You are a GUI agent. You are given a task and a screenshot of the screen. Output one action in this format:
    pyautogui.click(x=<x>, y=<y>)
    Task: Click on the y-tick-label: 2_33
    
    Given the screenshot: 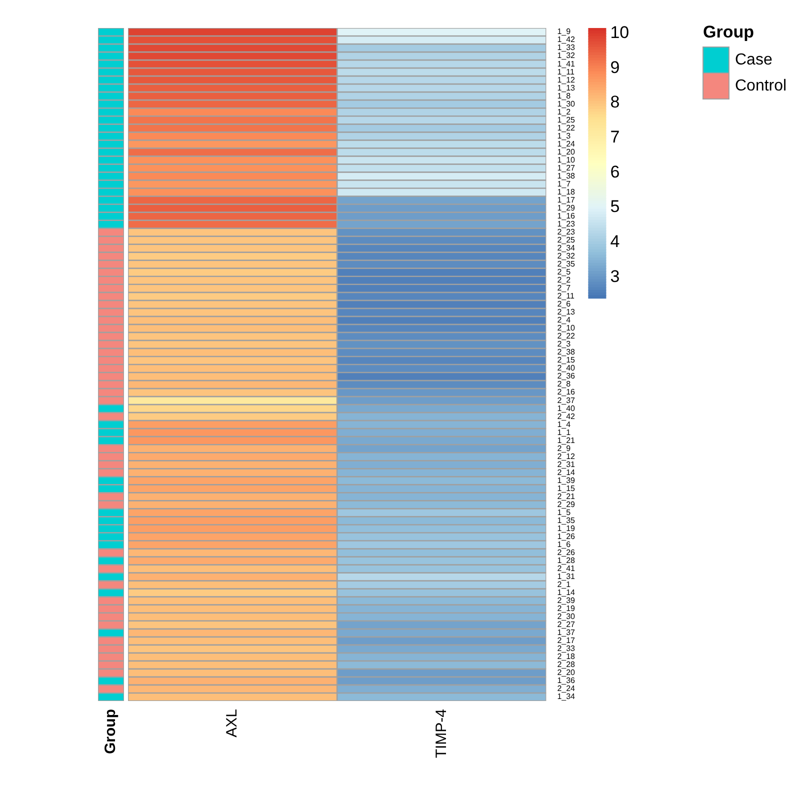 What is the action you would take?
    pyautogui.click(x=566, y=649)
    